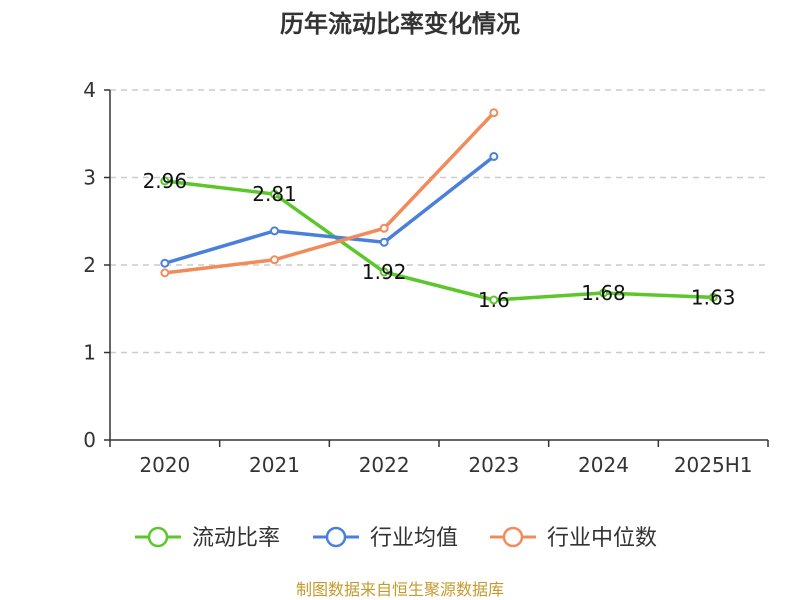 The height and width of the screenshot is (600, 800). I want to click on chart-title: 历年流动比率变化情况, so click(400, 24).